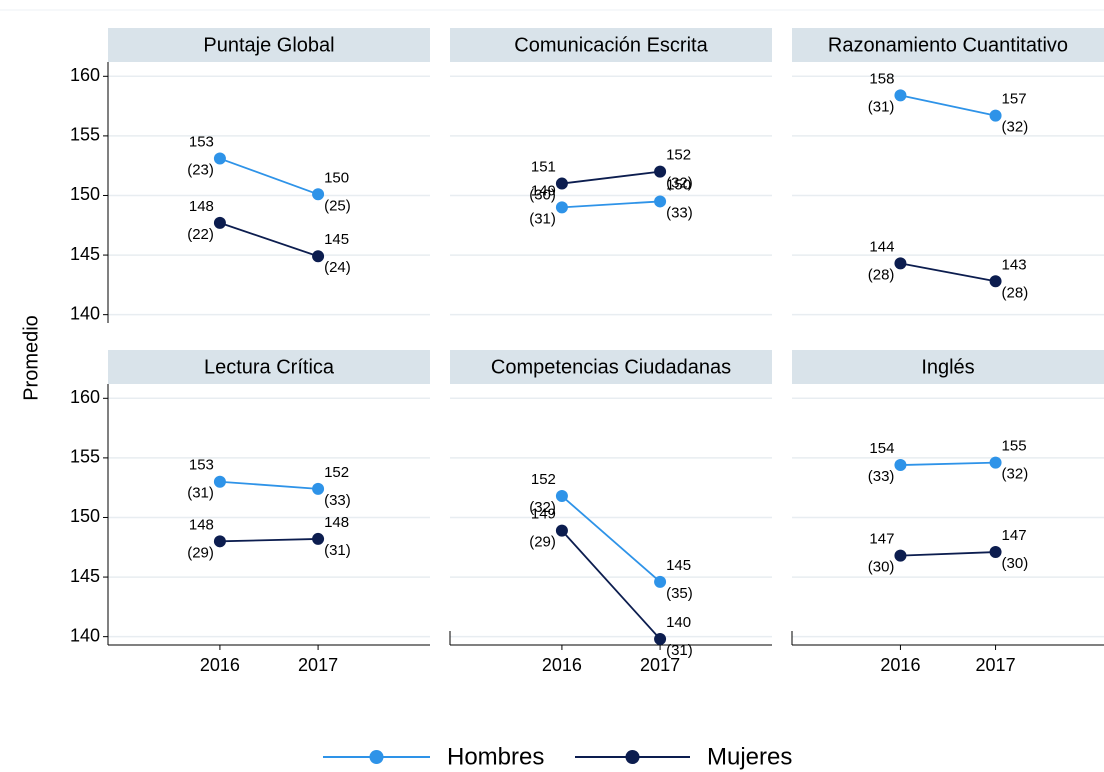 This screenshot has width=1104, height=772. I want to click on panel-title: Razonamiento Cuantitativo, so click(948, 45).